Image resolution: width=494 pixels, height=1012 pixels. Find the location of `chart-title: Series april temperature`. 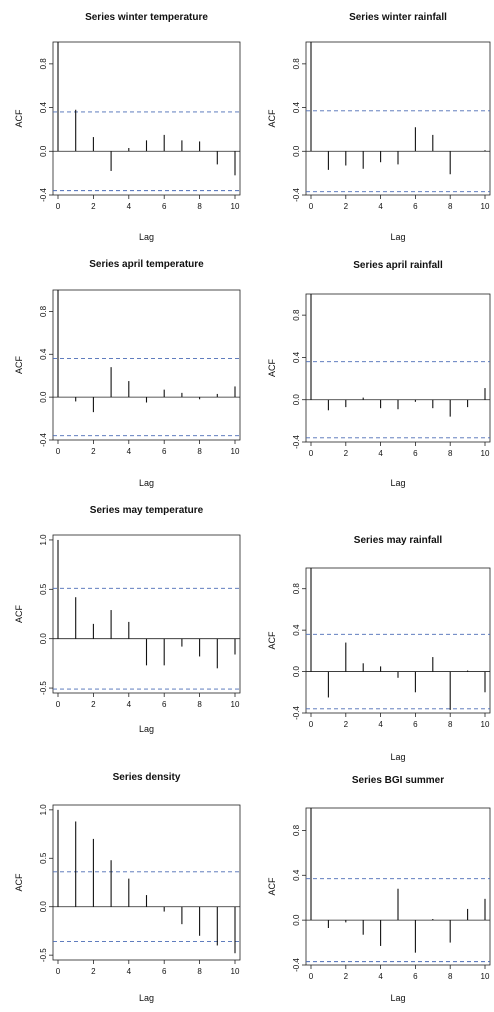

chart-title: Series april temperature is located at coordinates (146, 264).